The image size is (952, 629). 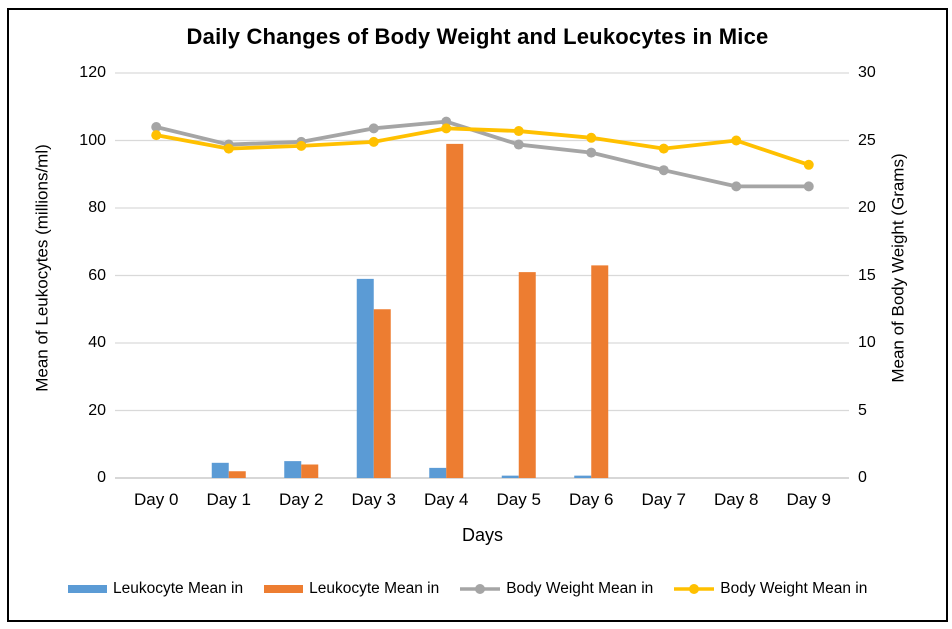 I want to click on x-tick-label: Day 6, so click(x=591, y=499).